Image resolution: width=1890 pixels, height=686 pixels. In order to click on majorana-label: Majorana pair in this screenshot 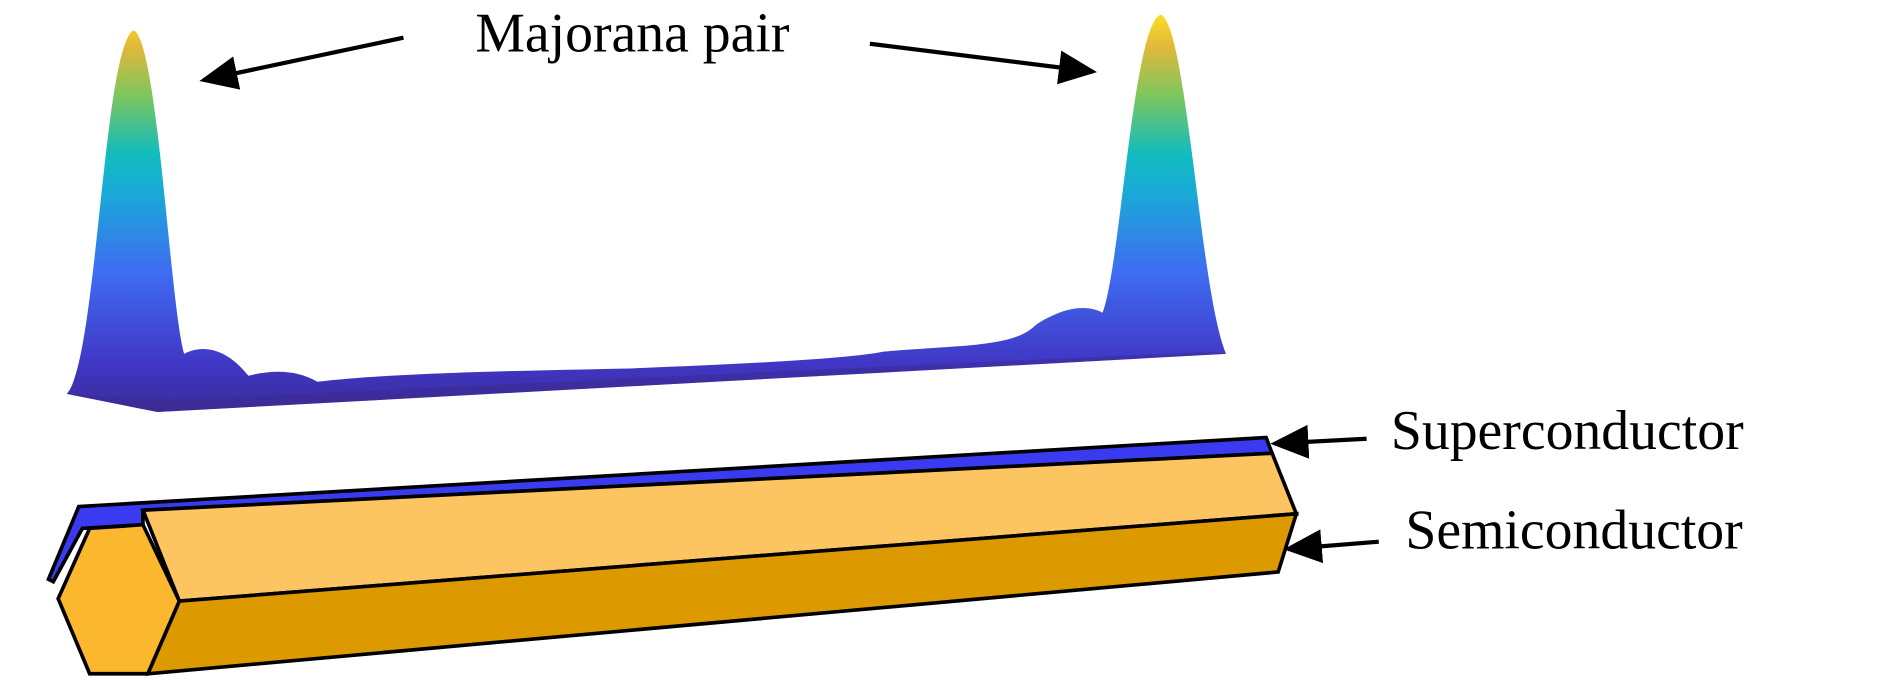, I will do `click(632, 34)`.